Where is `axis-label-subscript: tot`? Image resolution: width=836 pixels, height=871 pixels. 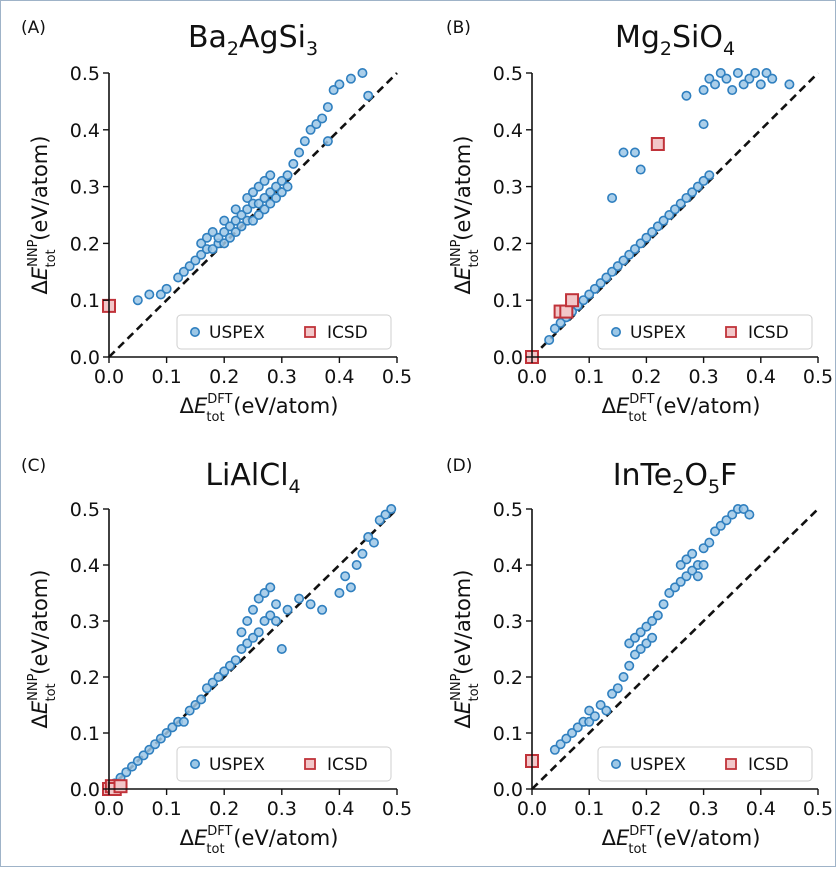
axis-label-subscript: tot is located at coordinates (51, 692).